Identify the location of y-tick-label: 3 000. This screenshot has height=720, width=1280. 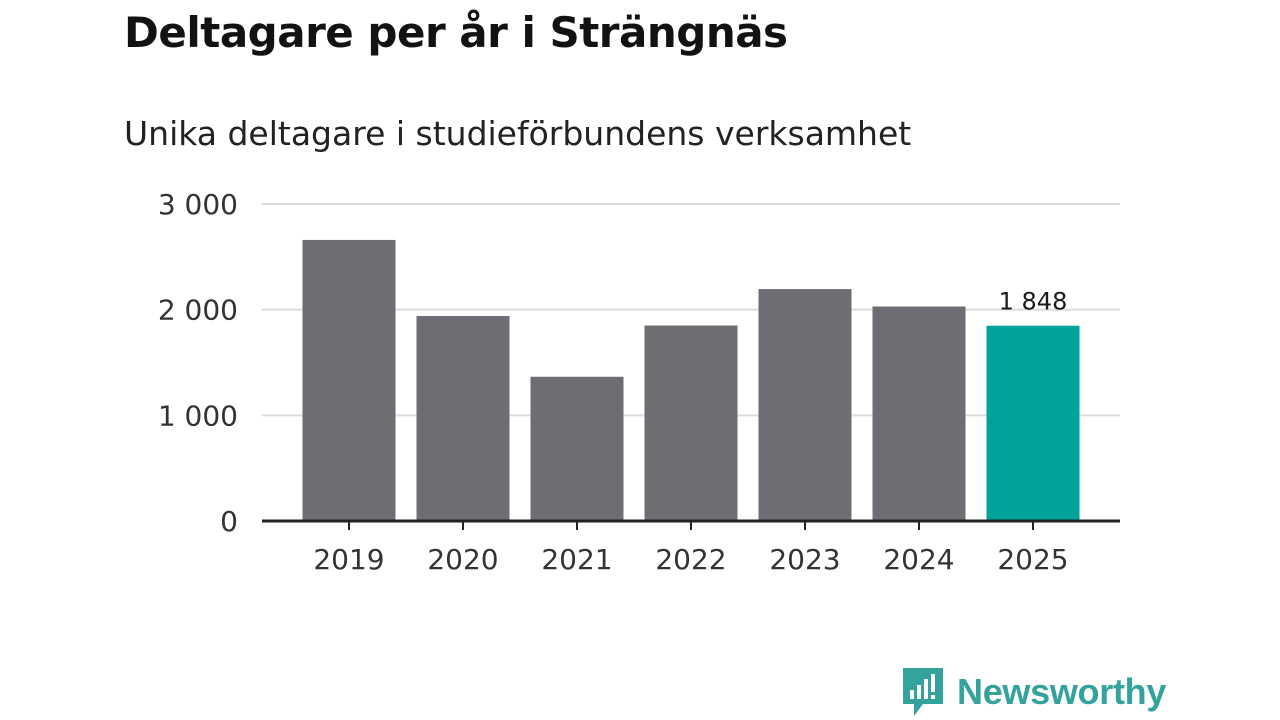
(198, 204).